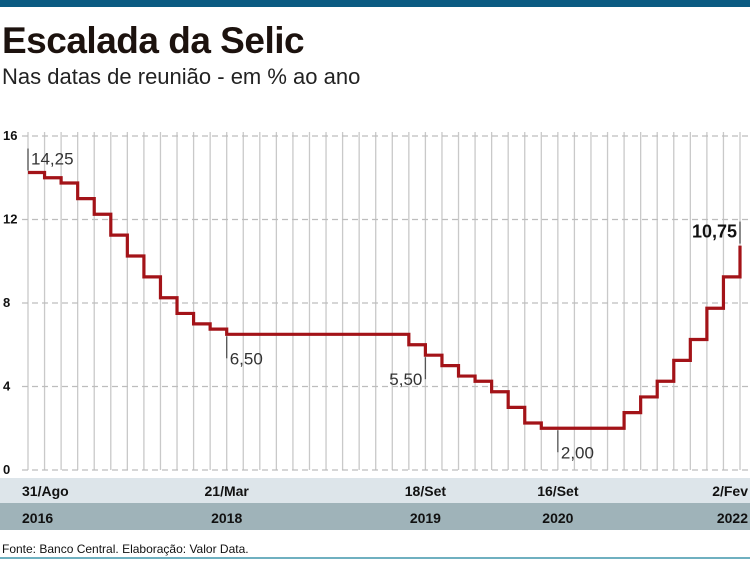 Image resolution: width=750 pixels, height=562 pixels. I want to click on annotation-label: 6,50, so click(246, 358).